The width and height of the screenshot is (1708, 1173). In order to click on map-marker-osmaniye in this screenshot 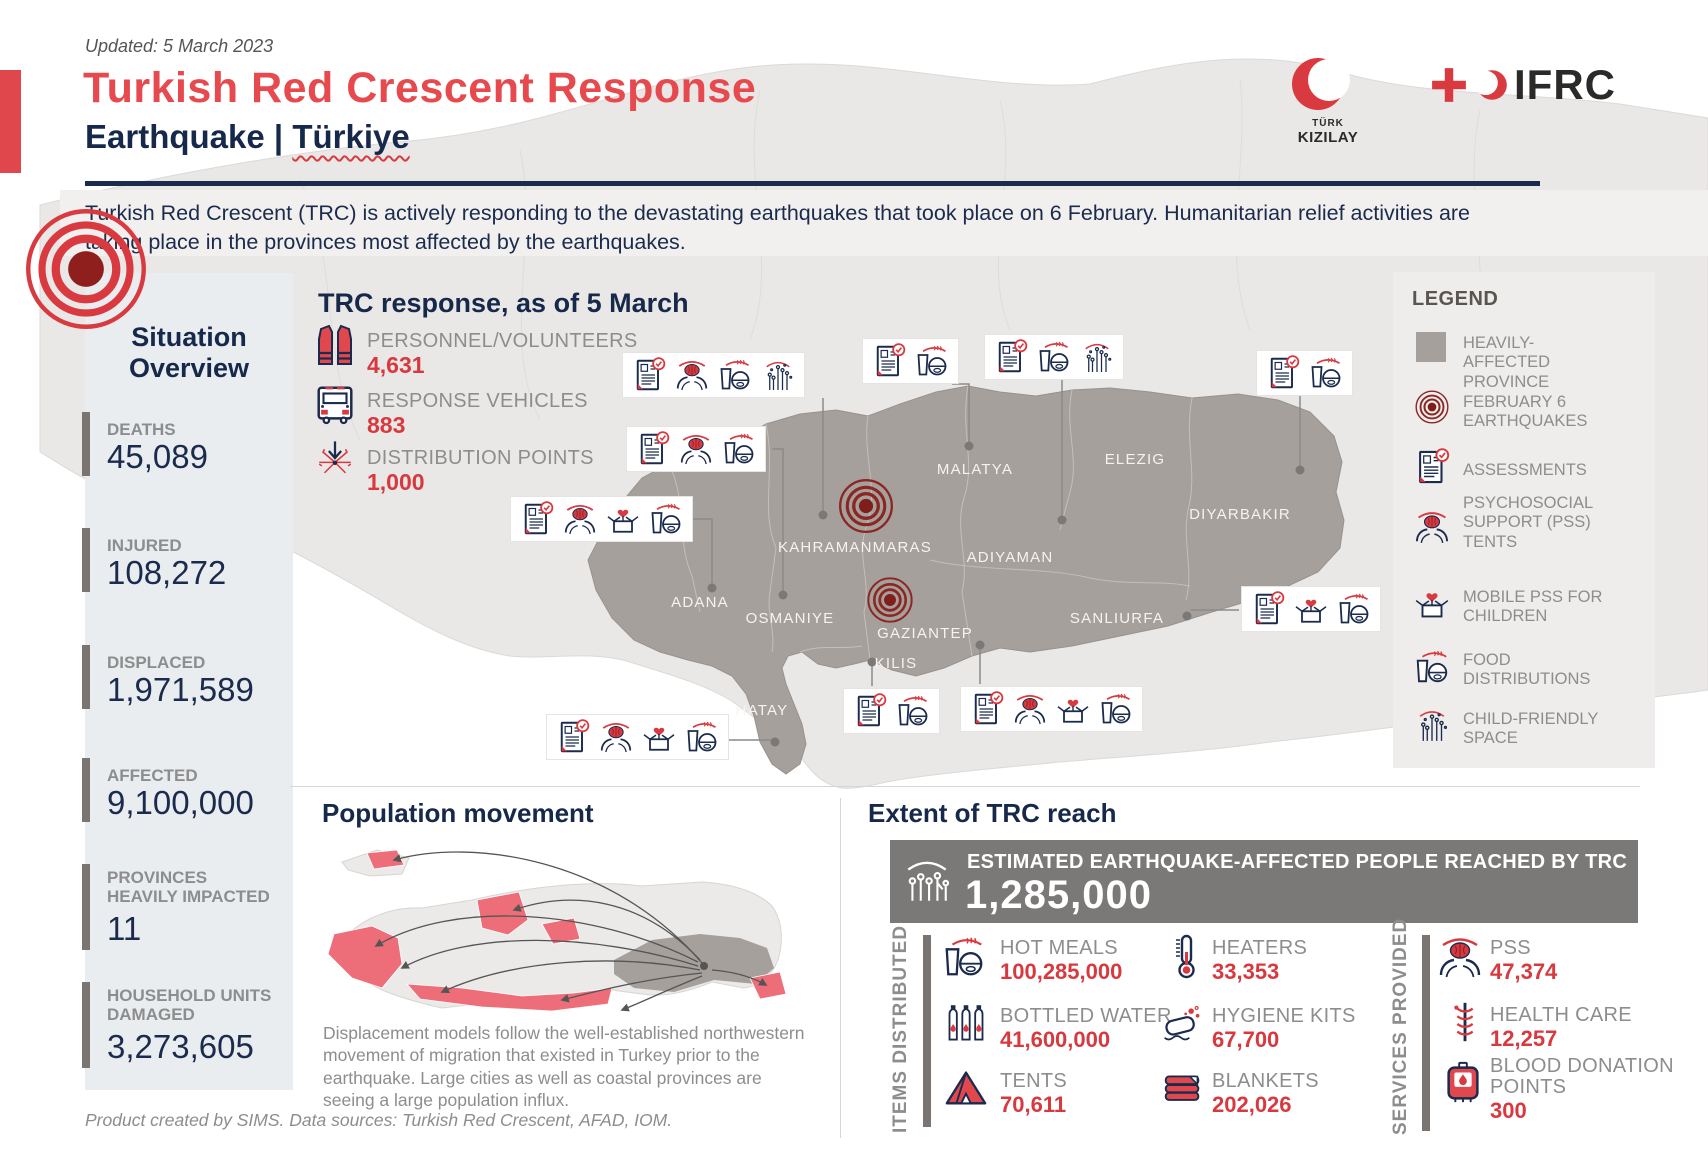, I will do `click(696, 449)`.